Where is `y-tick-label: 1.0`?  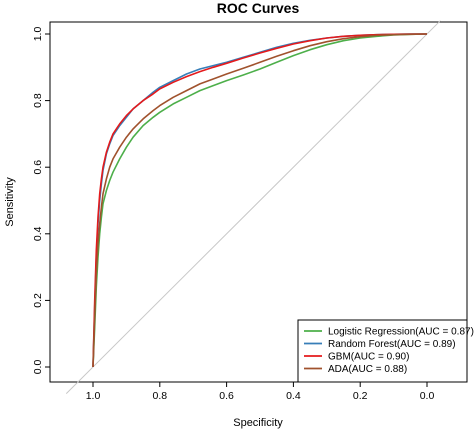
y-tick-label: 1.0 is located at coordinates (38, 34).